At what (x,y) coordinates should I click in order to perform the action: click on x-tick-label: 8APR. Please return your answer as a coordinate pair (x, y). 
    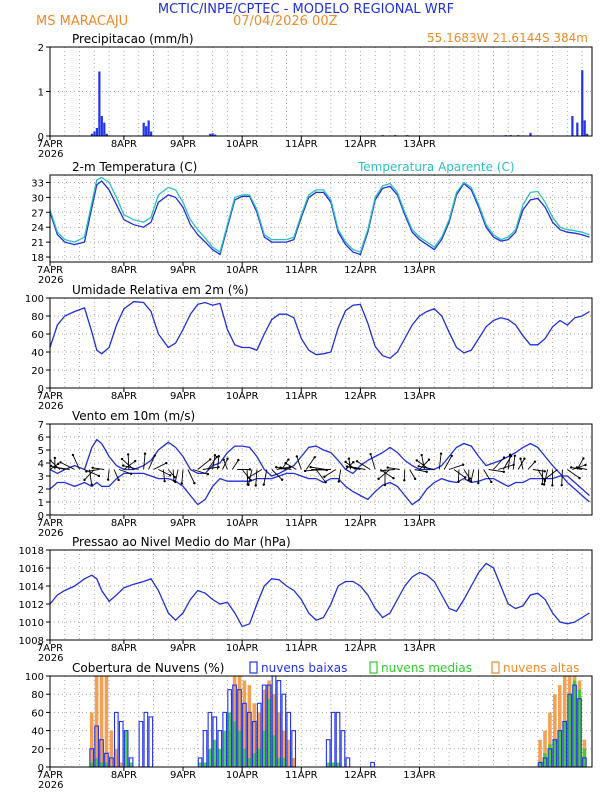
    Looking at the image, I should click on (124, 396).